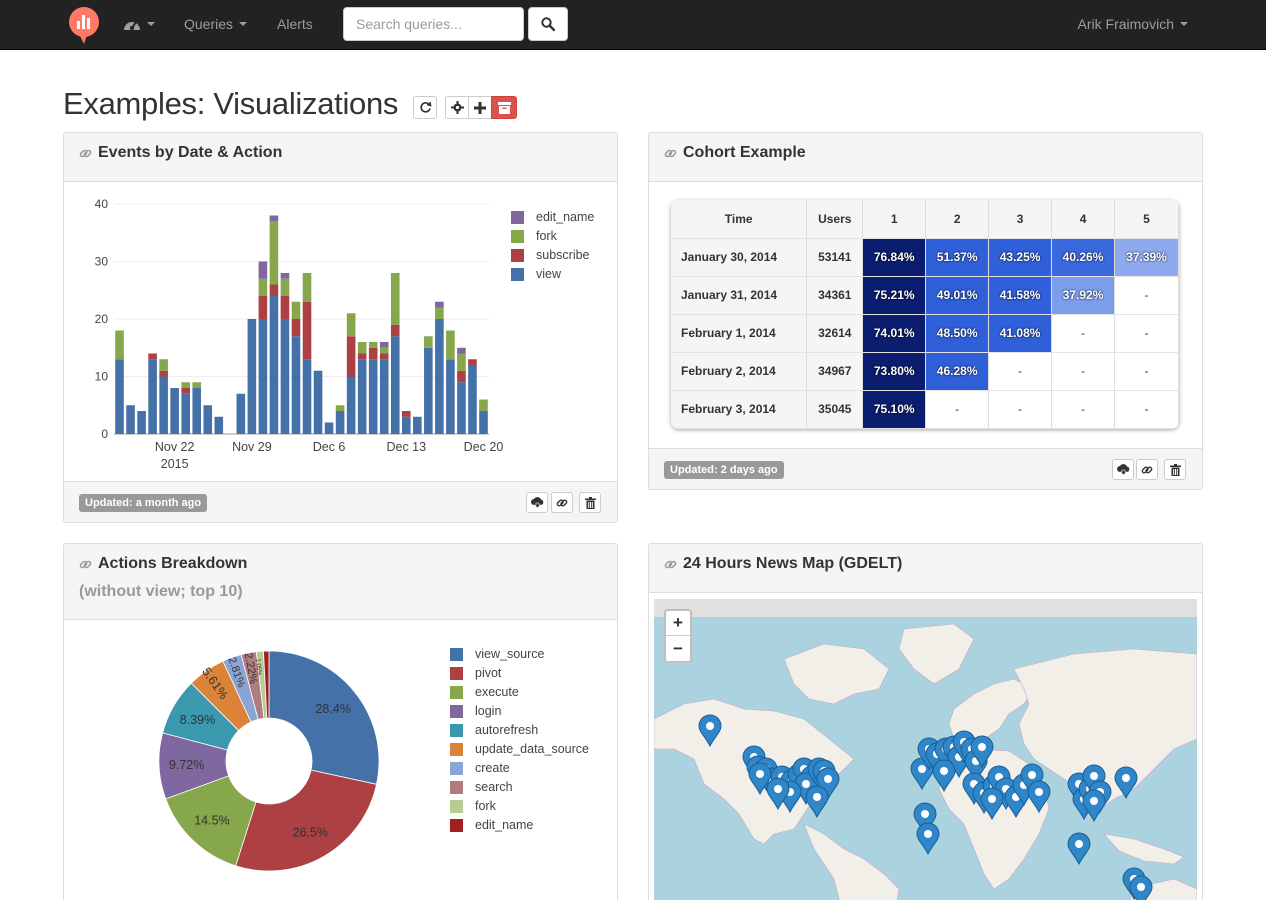  What do you see at coordinates (548, 24) in the screenshot?
I see `search-button` at bounding box center [548, 24].